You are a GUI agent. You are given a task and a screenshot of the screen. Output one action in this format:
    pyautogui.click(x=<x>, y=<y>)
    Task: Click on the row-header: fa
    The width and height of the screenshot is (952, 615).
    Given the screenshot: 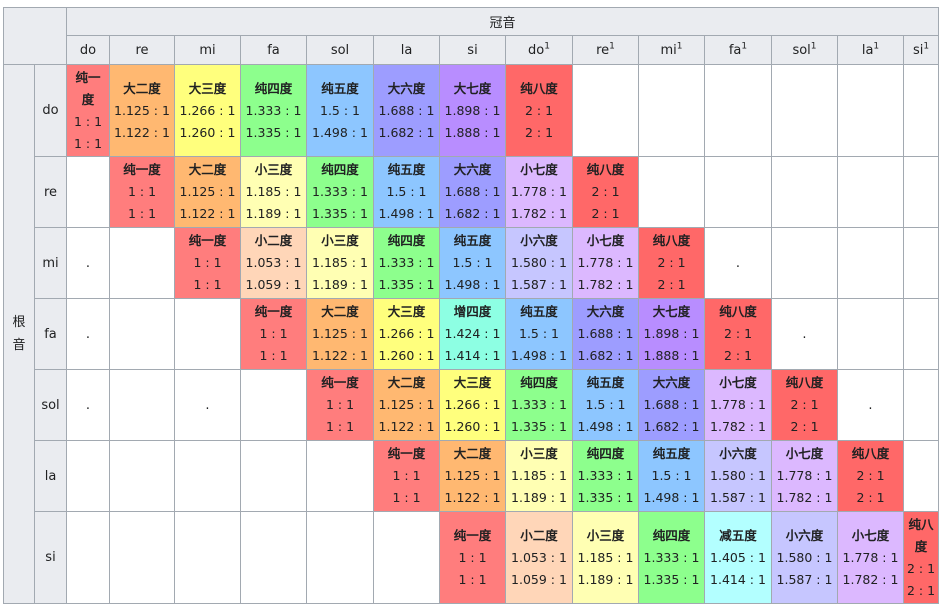 What is the action you would take?
    pyautogui.click(x=50, y=334)
    